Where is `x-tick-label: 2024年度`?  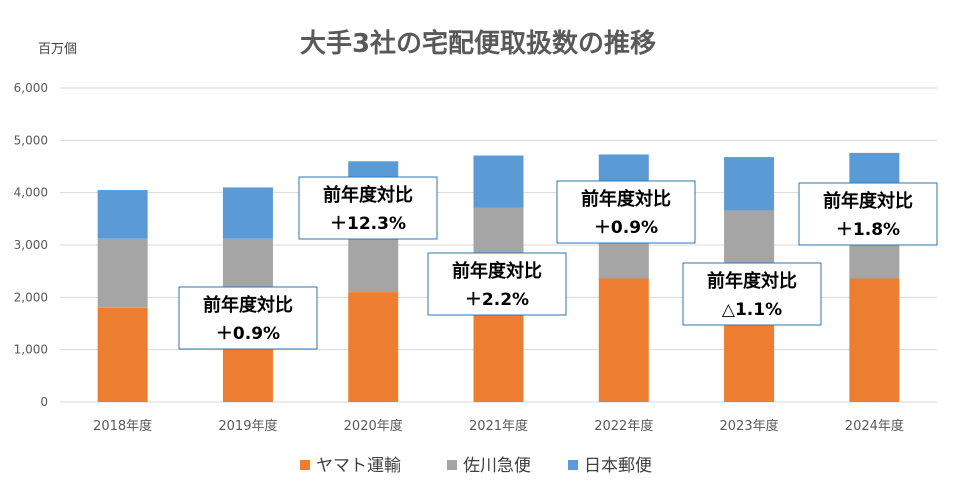 x-tick-label: 2024年度 is located at coordinates (874, 426).